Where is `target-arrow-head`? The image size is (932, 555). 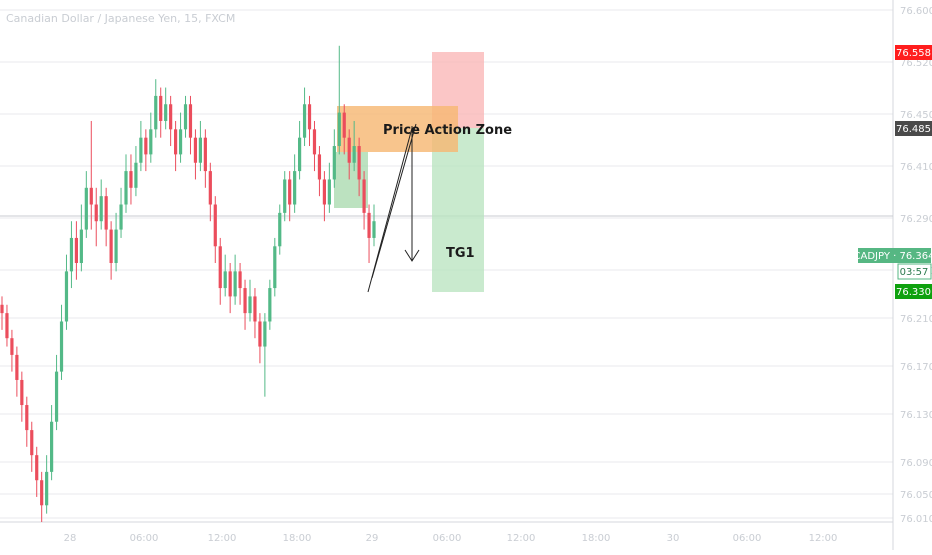
target-arrow-head is located at coordinates (412, 255).